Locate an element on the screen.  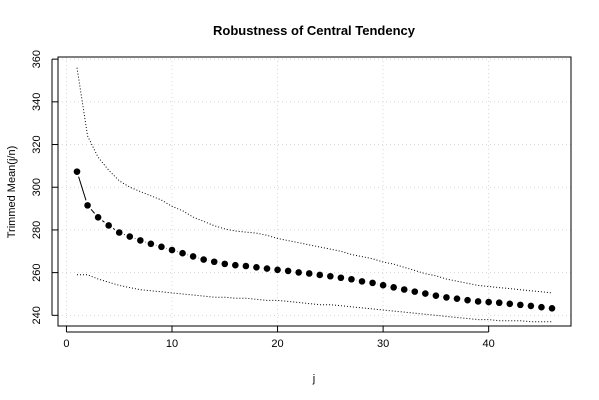
x-tick-label: 30 is located at coordinates (383, 344).